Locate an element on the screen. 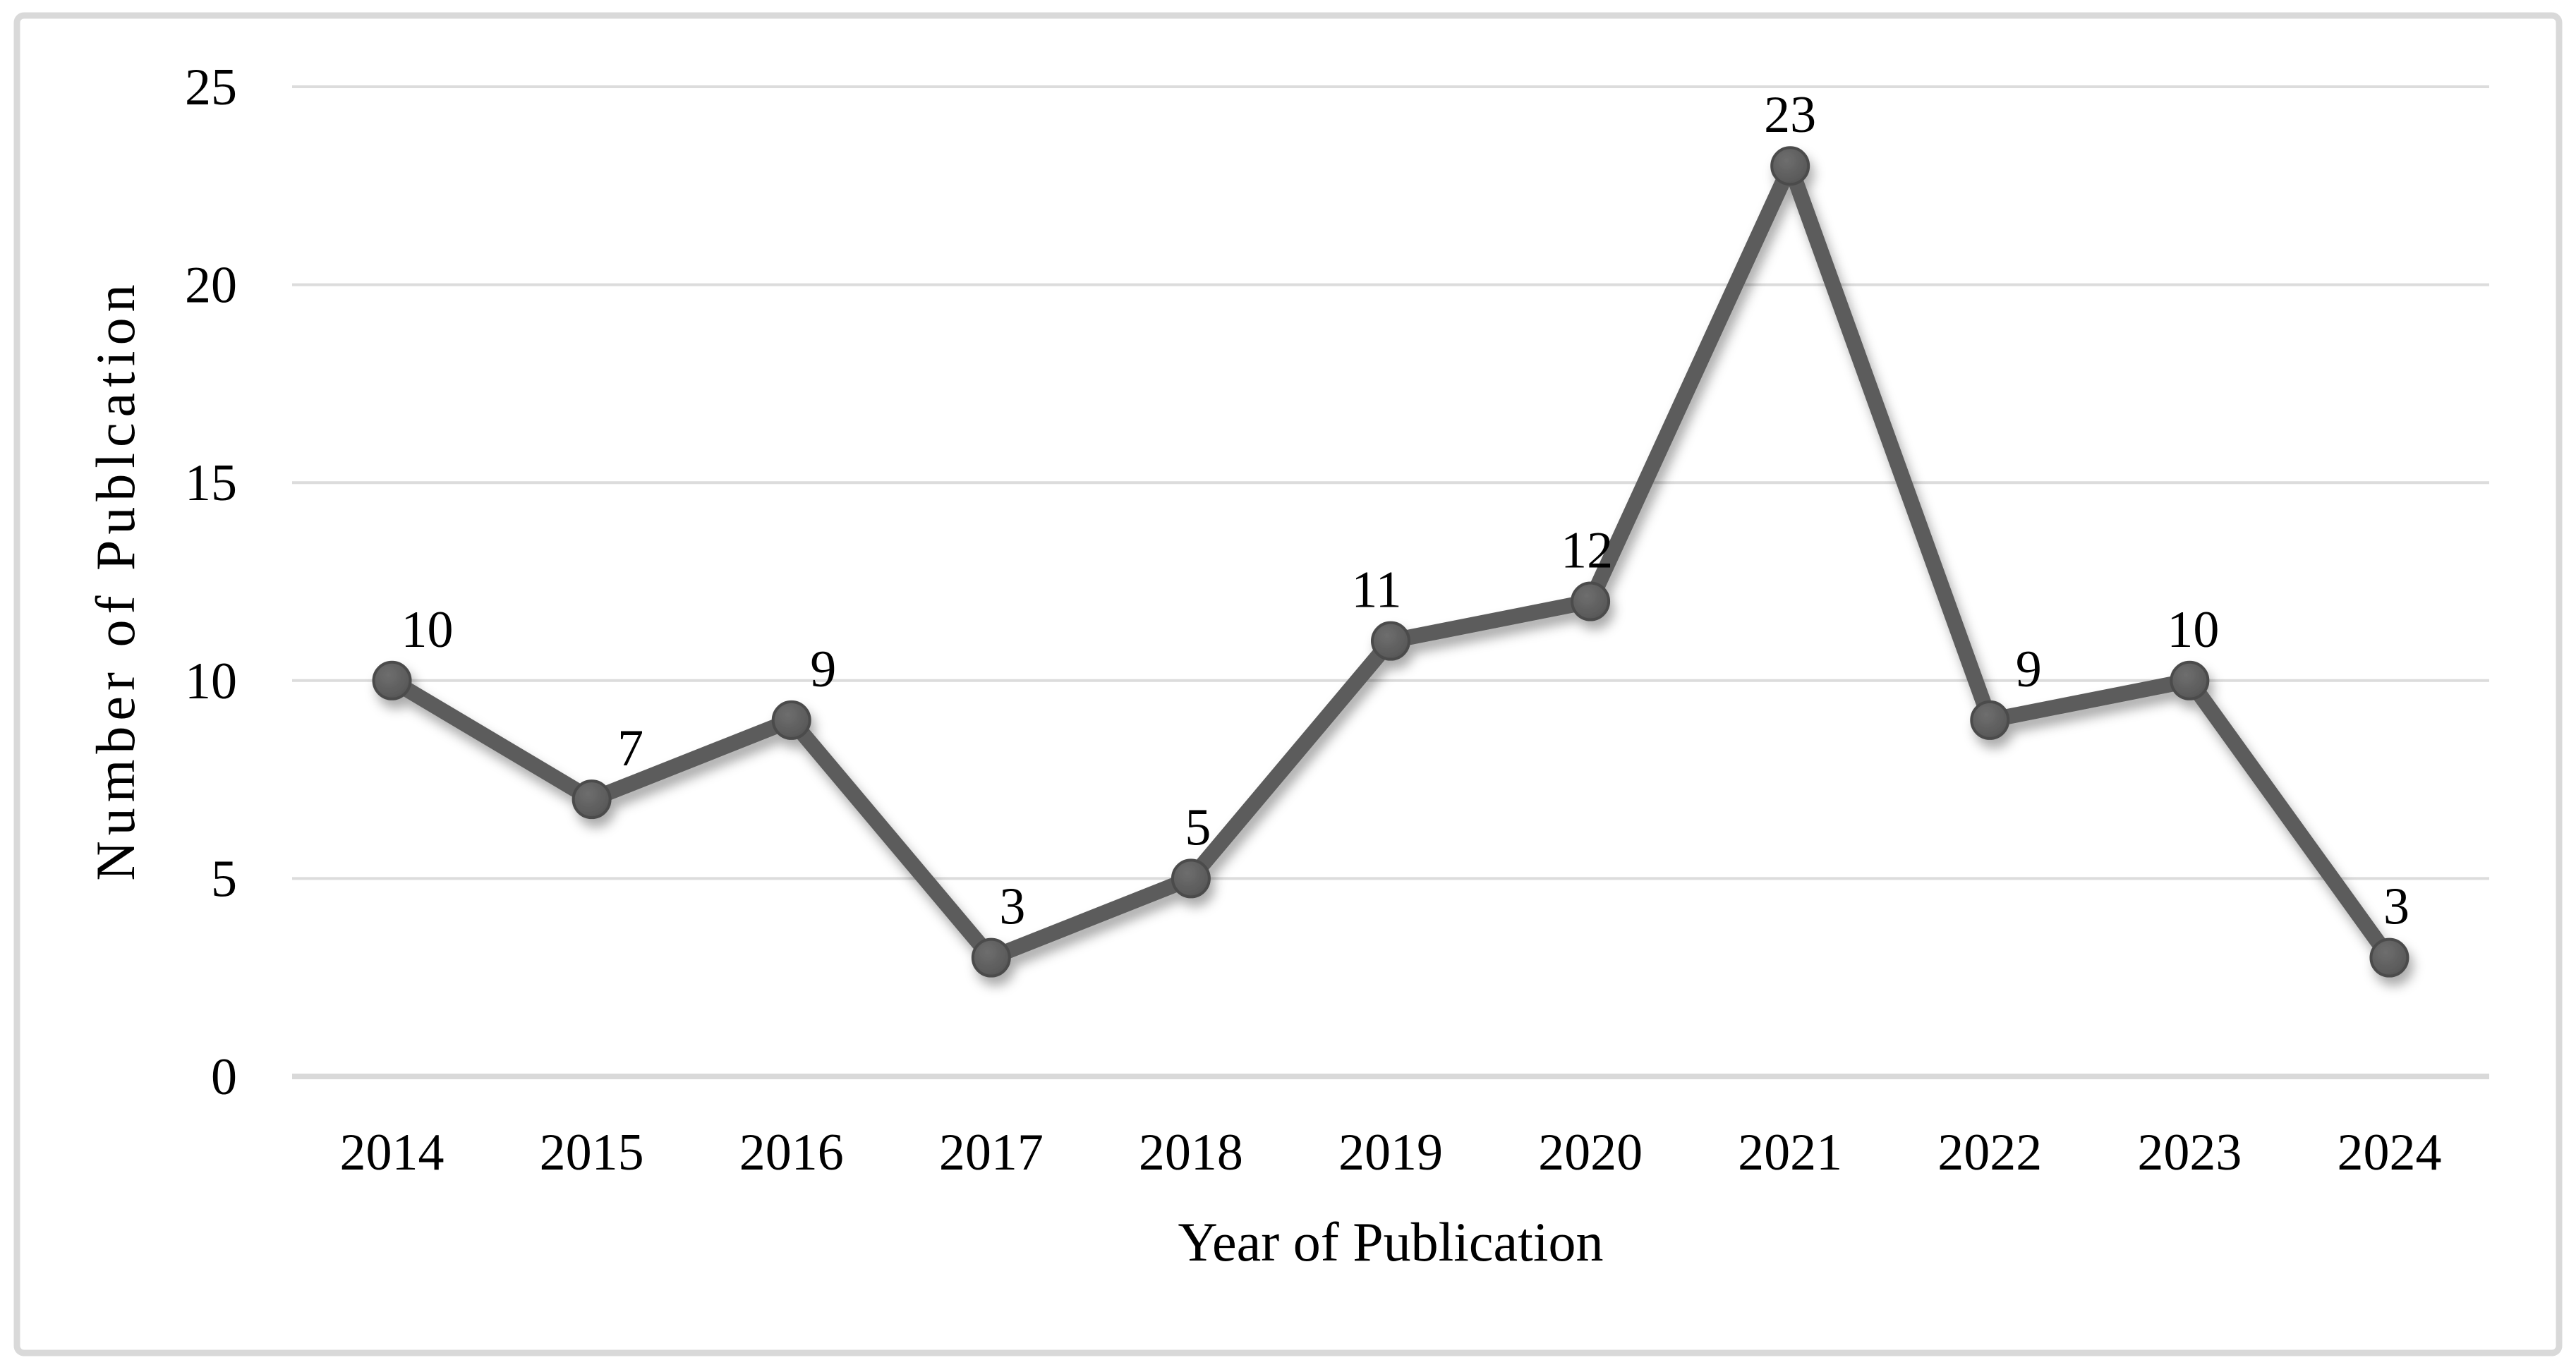 The height and width of the screenshot is (1372, 2576). y-tick-label: 15 is located at coordinates (211, 483).